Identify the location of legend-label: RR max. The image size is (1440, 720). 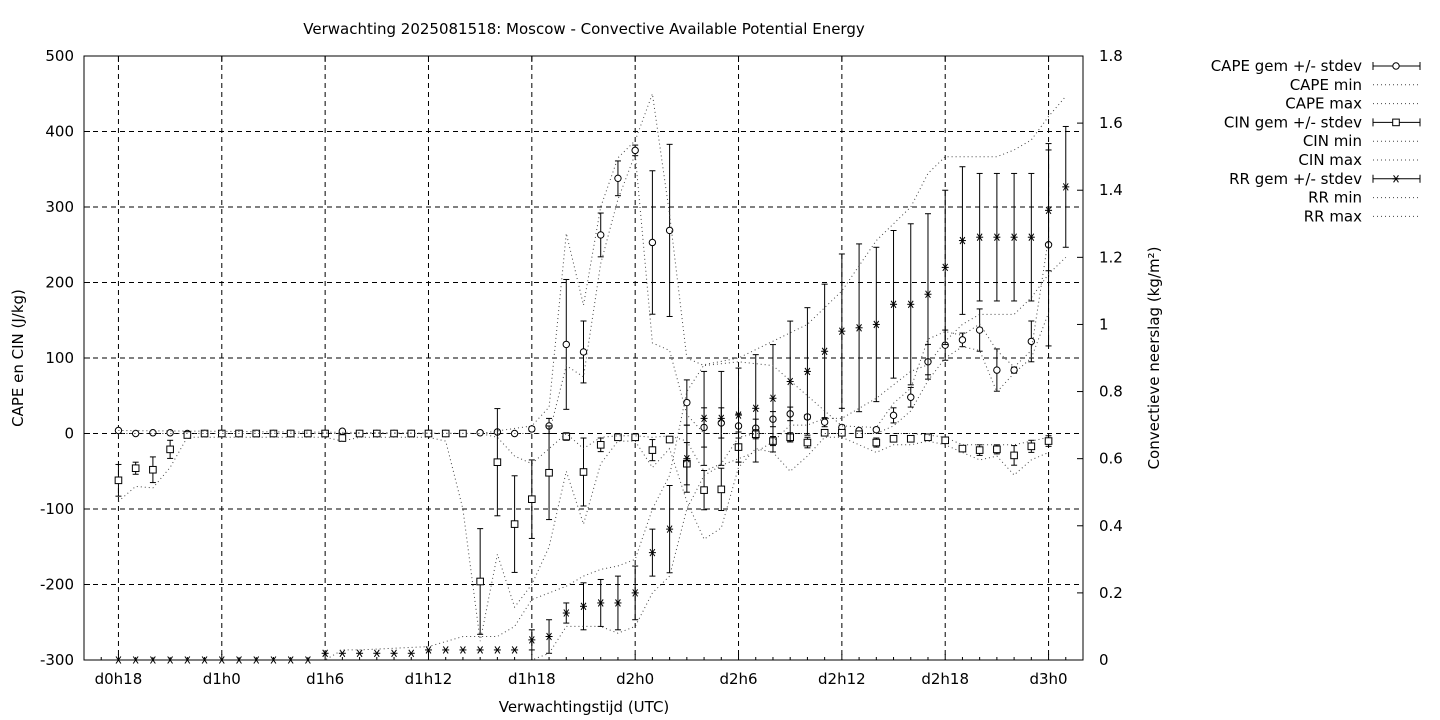
(1333, 216).